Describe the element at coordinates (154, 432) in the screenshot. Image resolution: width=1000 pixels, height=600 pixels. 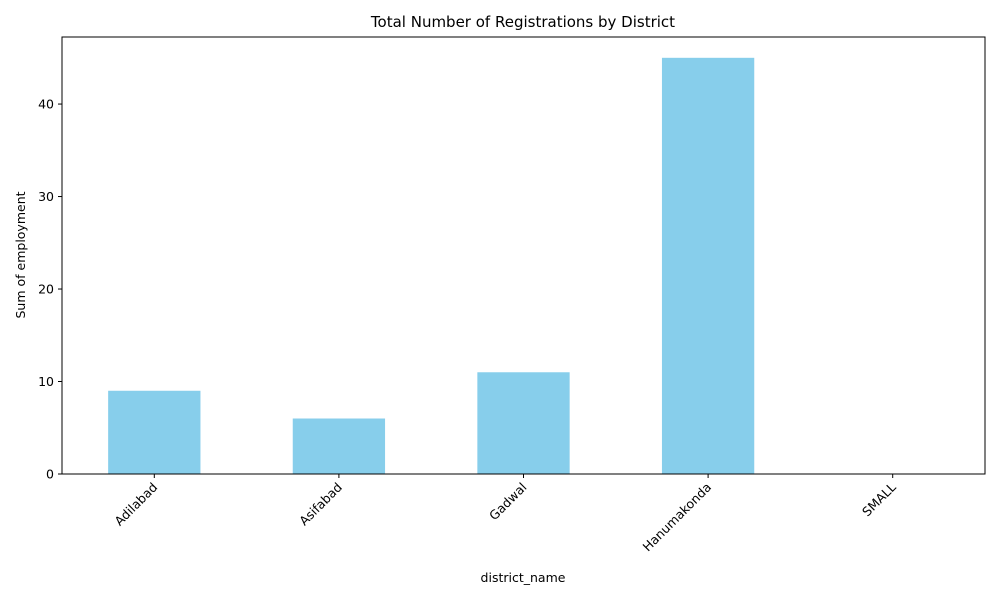
I see `bar-adilabad` at that location.